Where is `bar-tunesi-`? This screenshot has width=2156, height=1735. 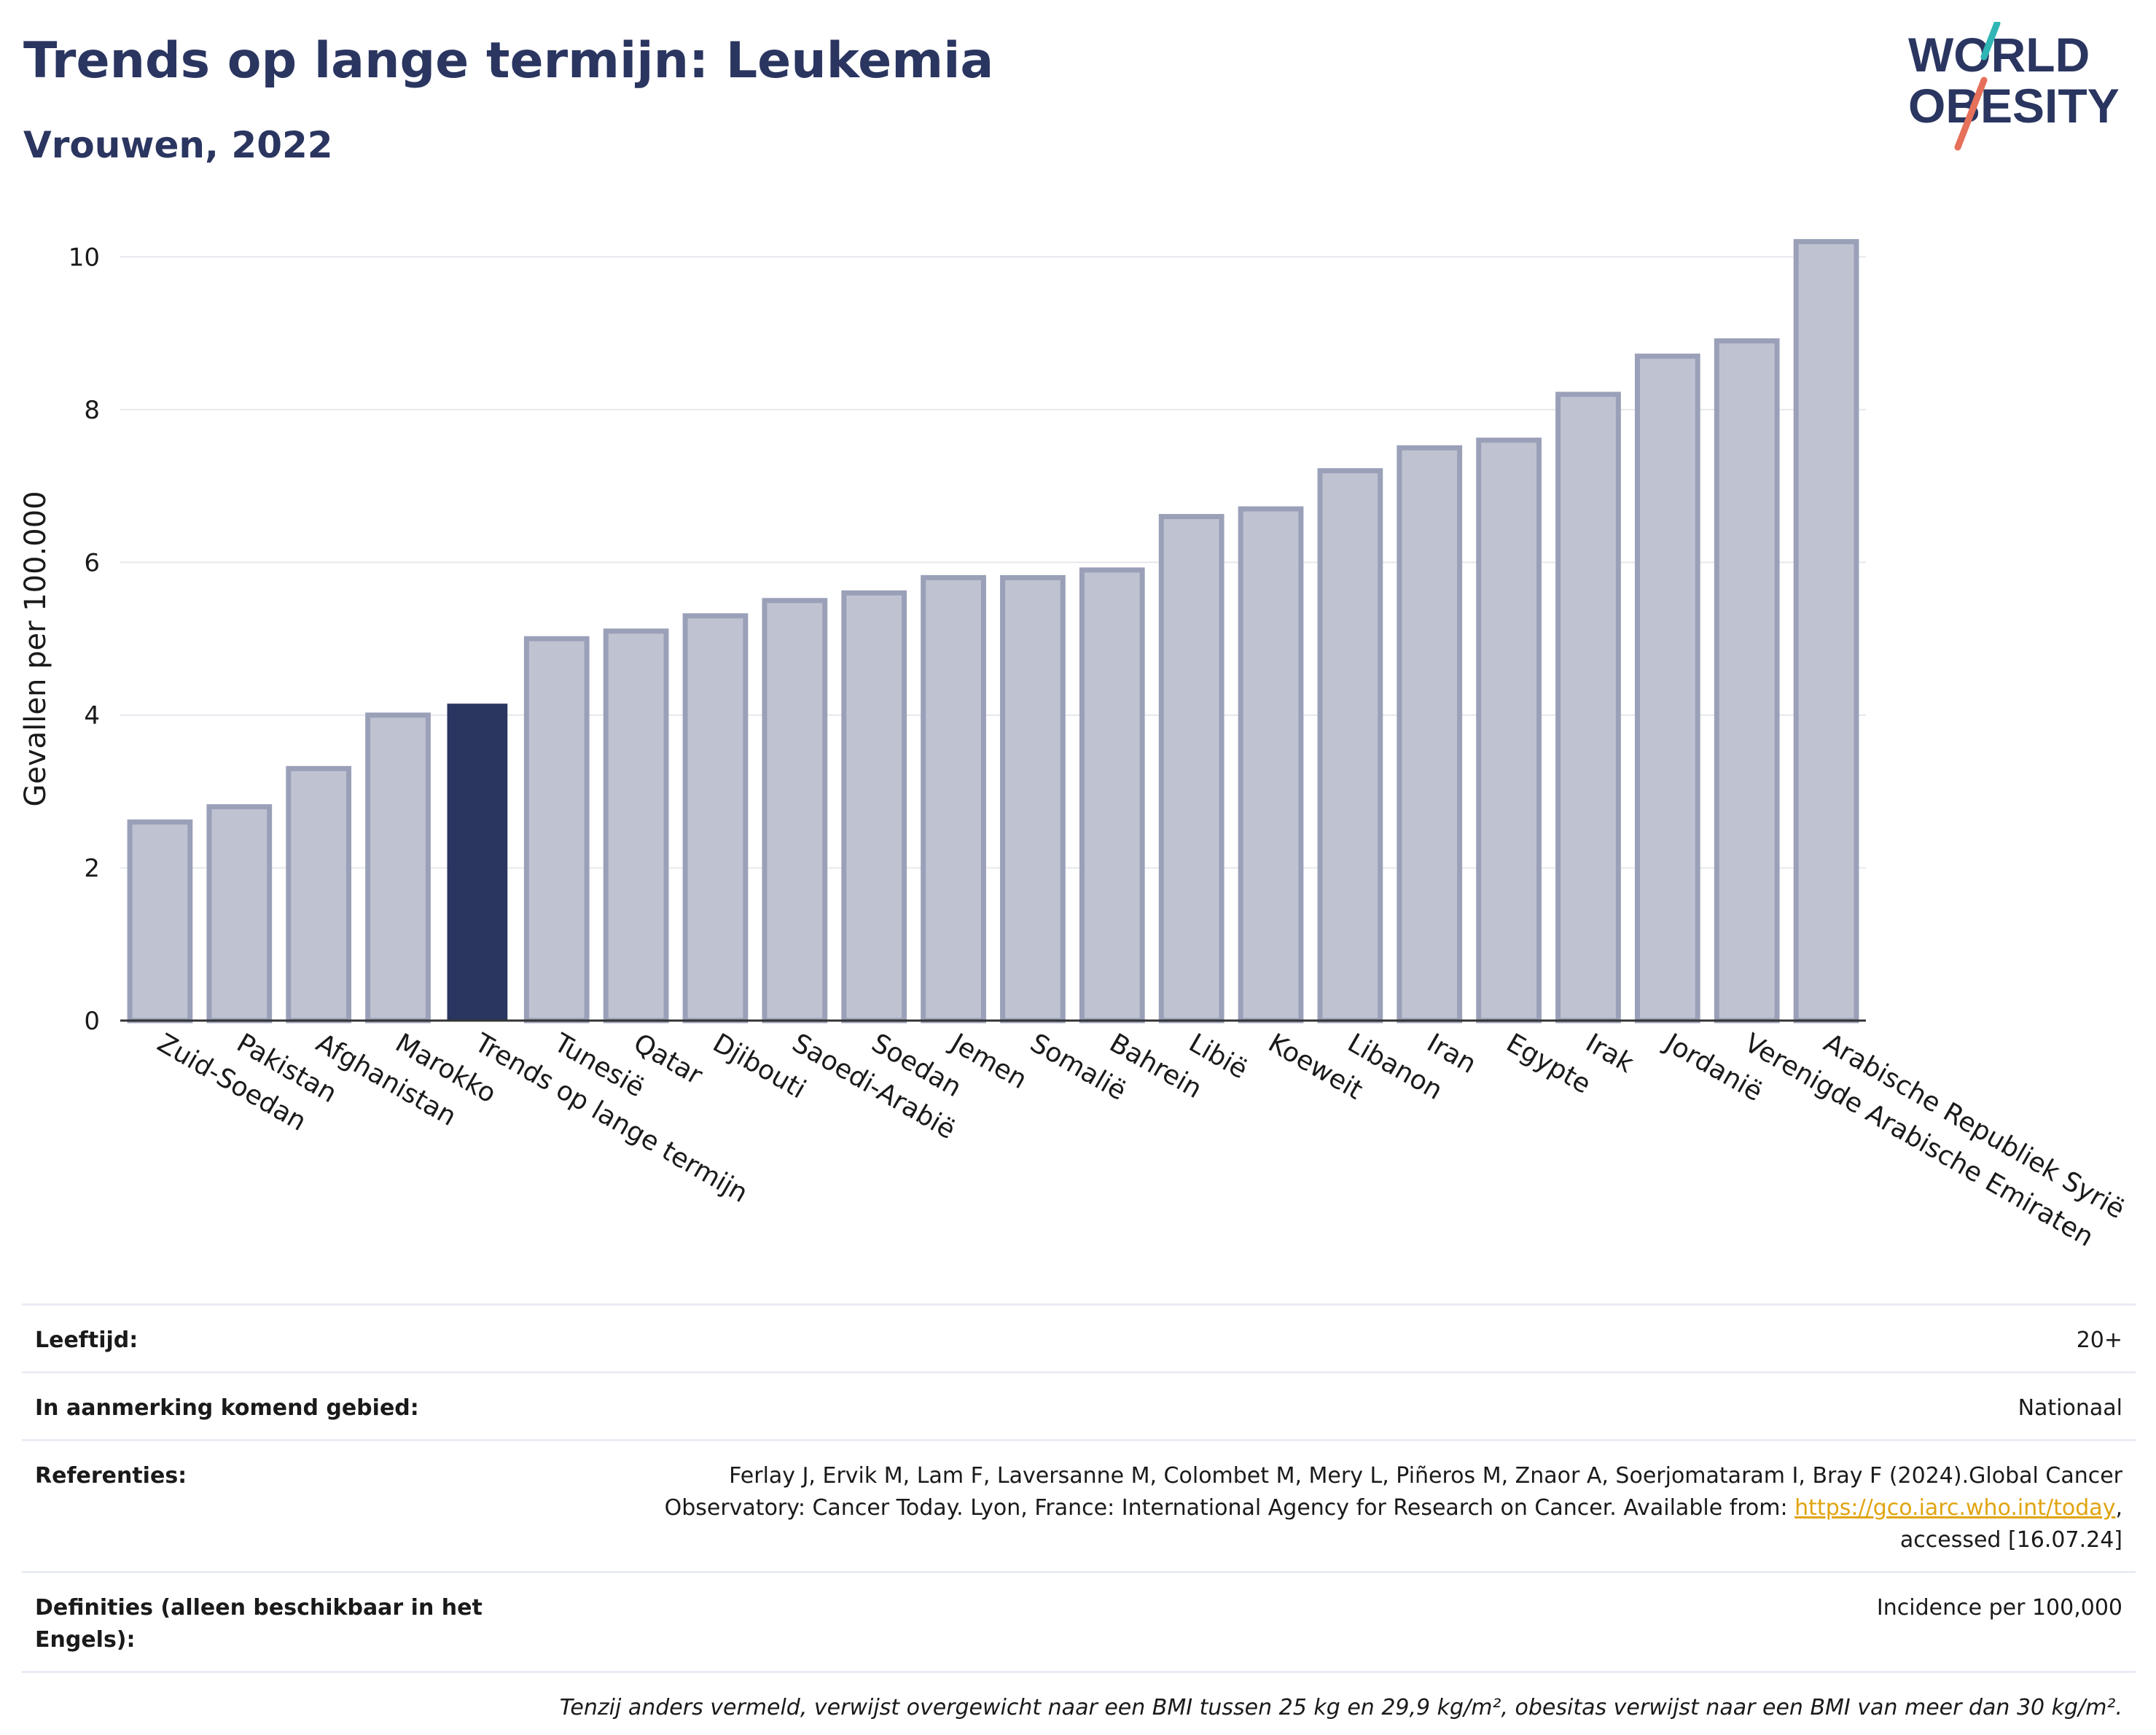 bar-tunesi- is located at coordinates (556, 830).